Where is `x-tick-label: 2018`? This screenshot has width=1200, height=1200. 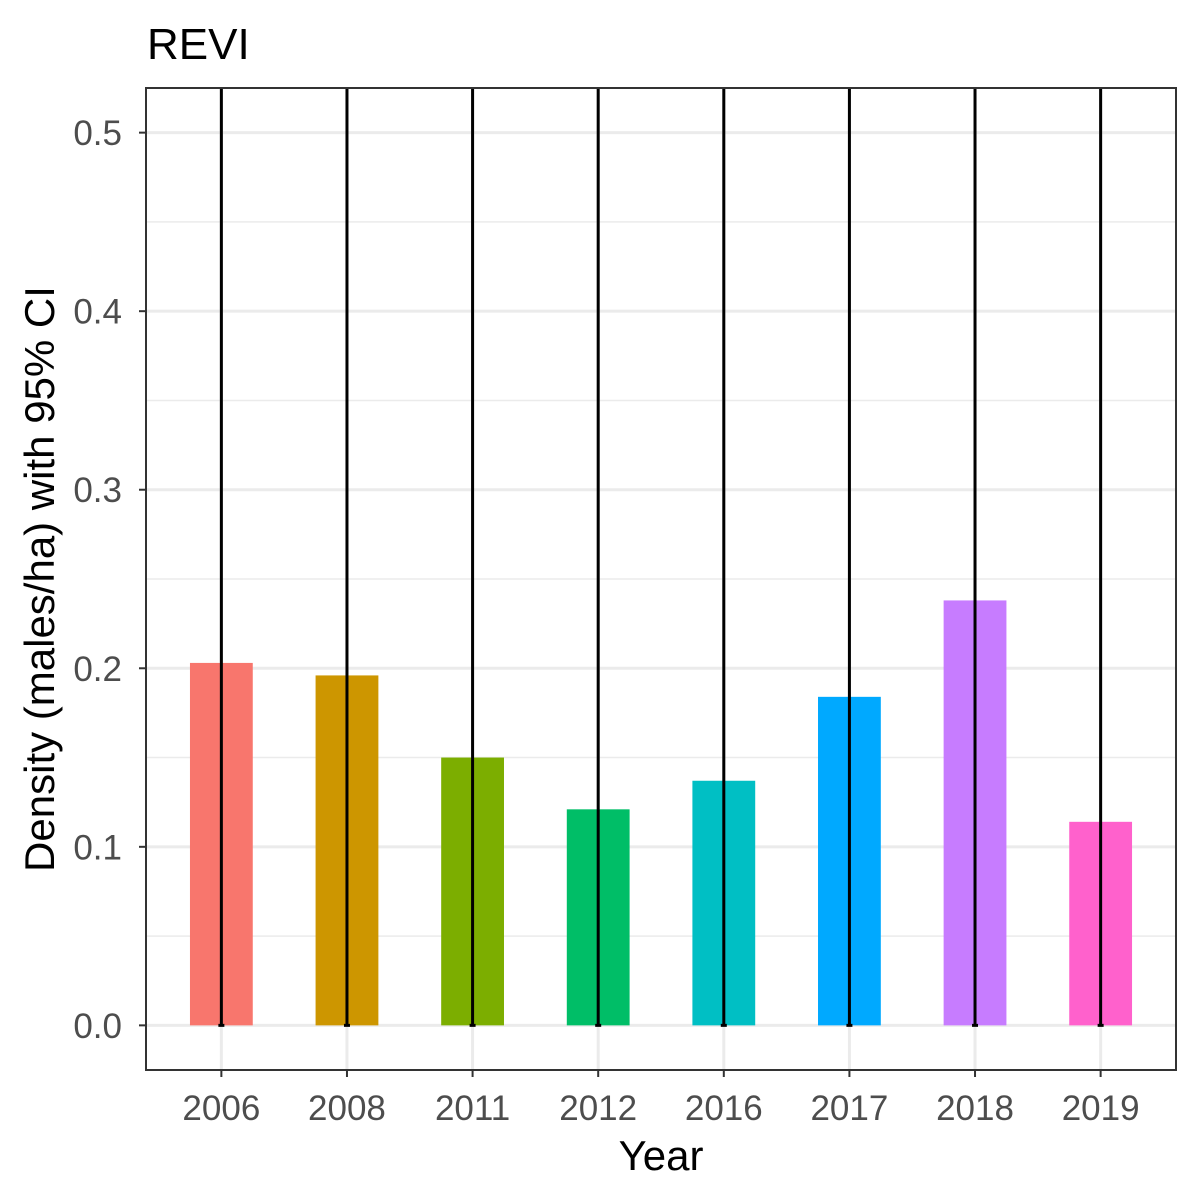 x-tick-label: 2018 is located at coordinates (975, 1108).